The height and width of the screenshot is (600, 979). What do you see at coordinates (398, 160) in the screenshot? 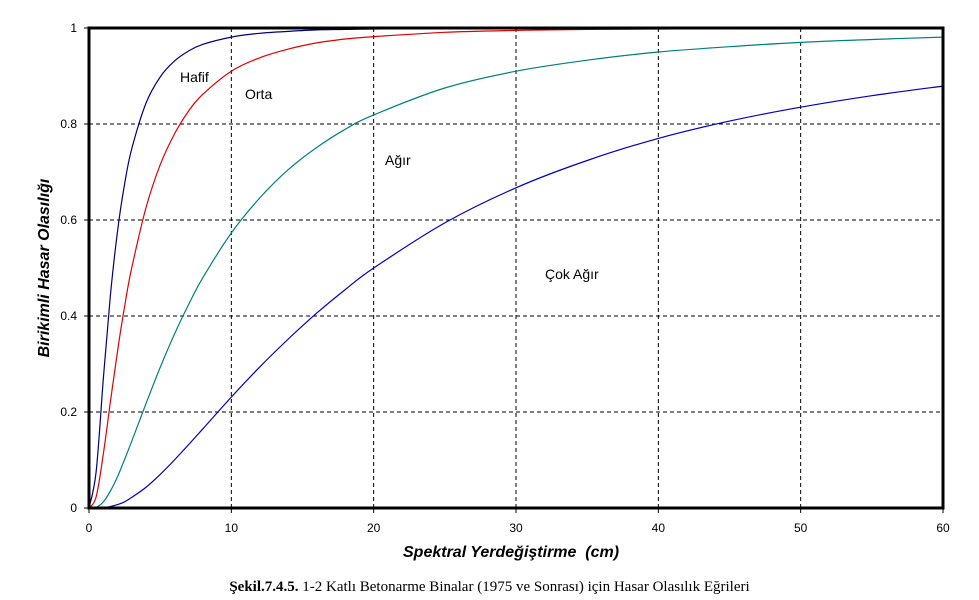
I see `annotation-agir: Ağır` at bounding box center [398, 160].